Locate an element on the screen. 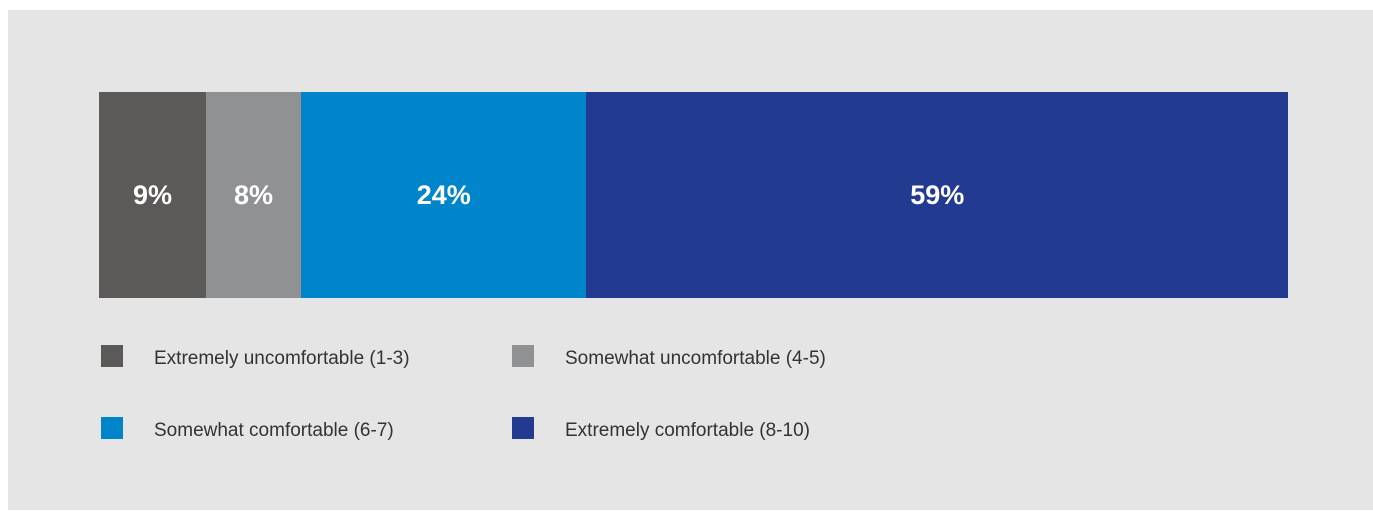 The height and width of the screenshot is (513, 1373). data-label: 9% is located at coordinates (152, 194).